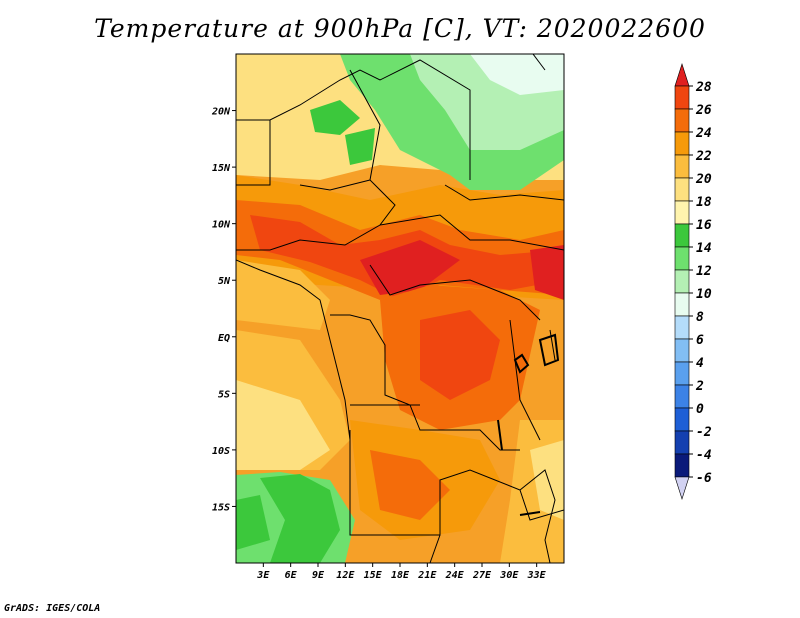 This screenshot has width=800, height=618. Describe the element at coordinates (700, 340) in the screenshot. I see `colorbar-label: 6` at that location.